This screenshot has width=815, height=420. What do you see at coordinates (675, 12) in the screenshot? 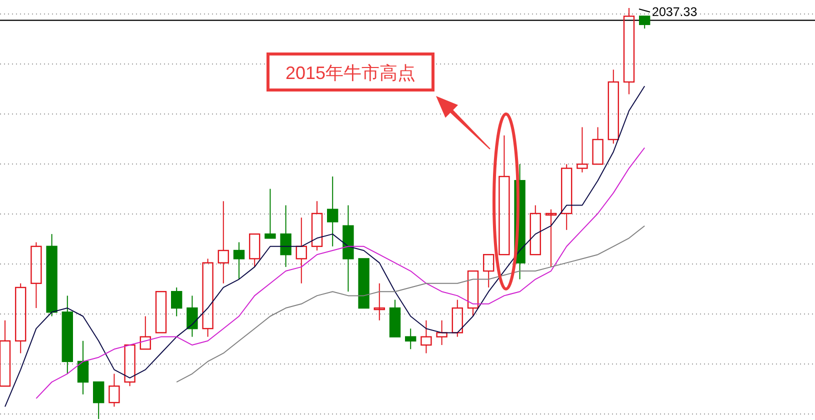
I see `annotation: 2037.33` at bounding box center [675, 12].